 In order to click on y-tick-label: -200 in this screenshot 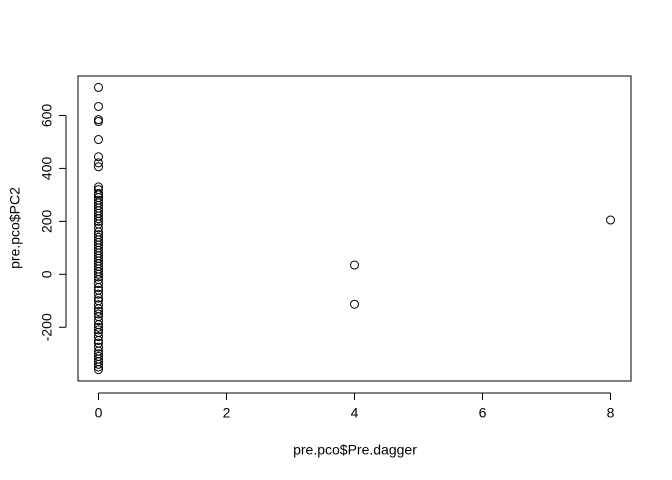, I will do `click(47, 327)`.